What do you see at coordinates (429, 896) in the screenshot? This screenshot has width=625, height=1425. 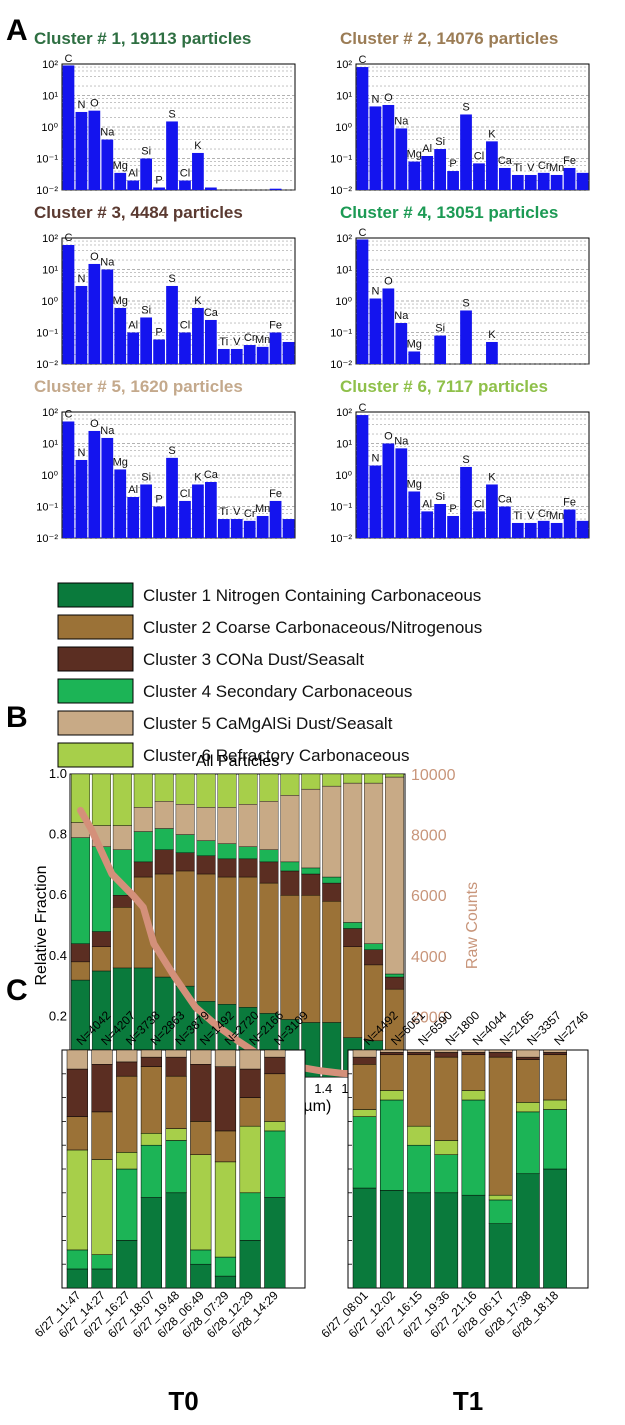 I see `y2-tick-label: 6000` at bounding box center [429, 896].